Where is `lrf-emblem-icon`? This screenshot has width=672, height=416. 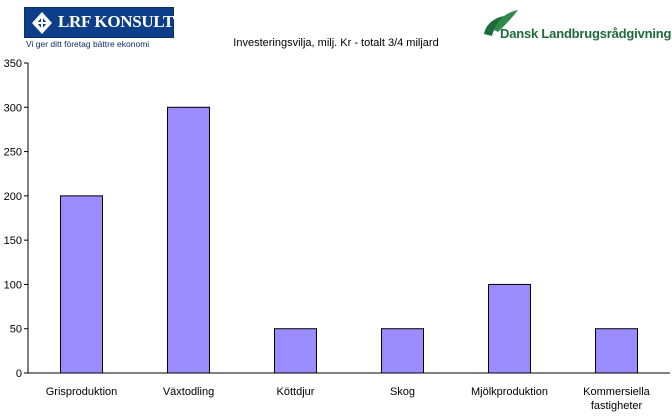
lrf-emblem-icon is located at coordinates (42, 23).